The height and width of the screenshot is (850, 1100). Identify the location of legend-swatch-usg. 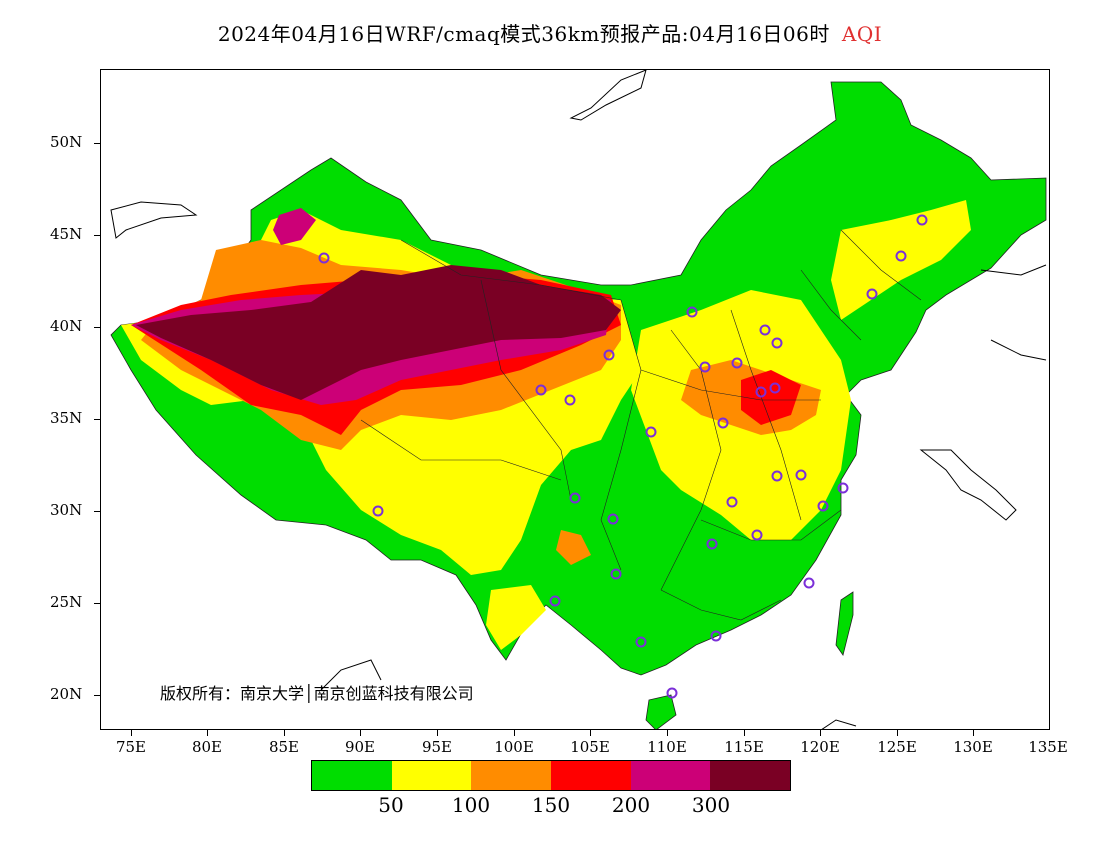
(511, 775).